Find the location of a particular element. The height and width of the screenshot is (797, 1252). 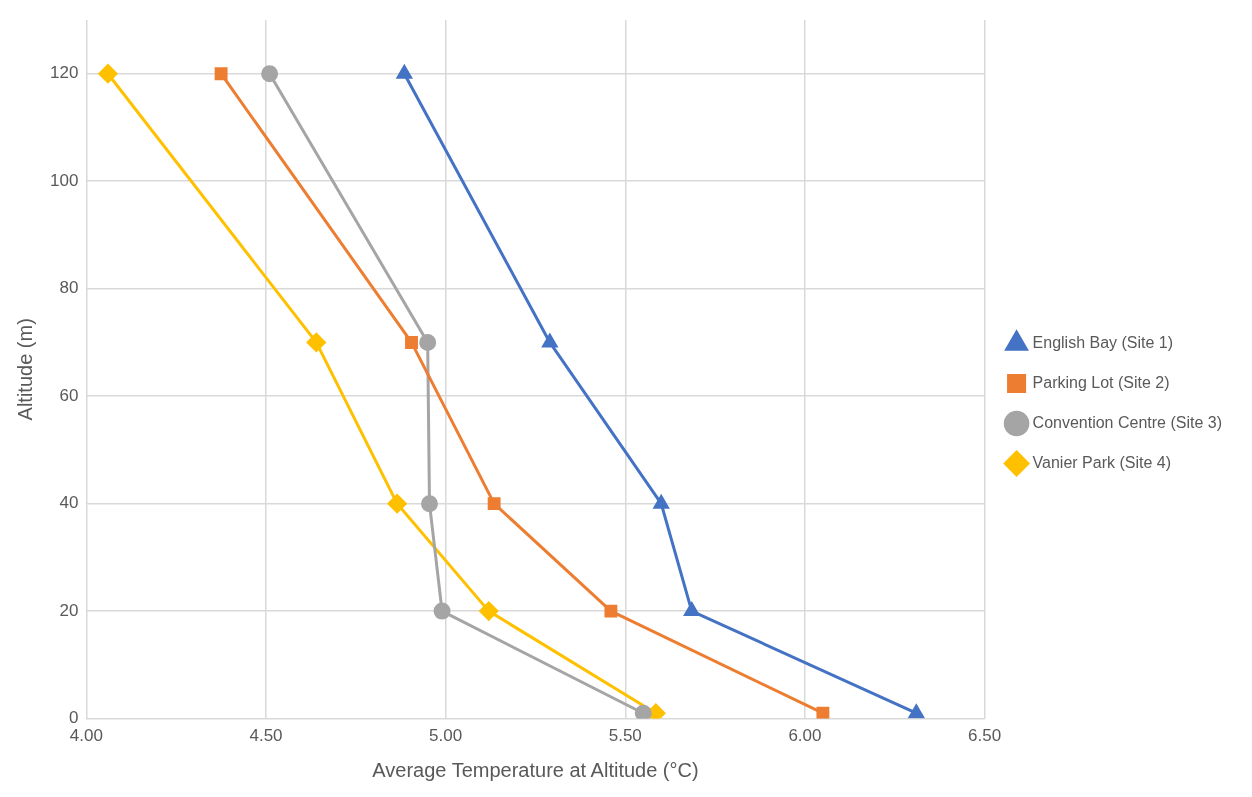

x-tick-label: 4.50 is located at coordinates (266, 736).